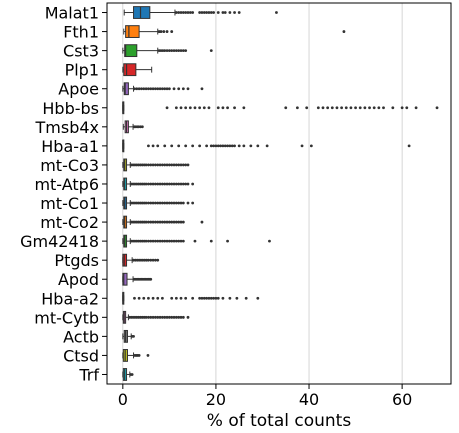  What do you see at coordinates (66, 184) in the screenshot?
I see `y-tick-label: mt-Atp6` at bounding box center [66, 184].